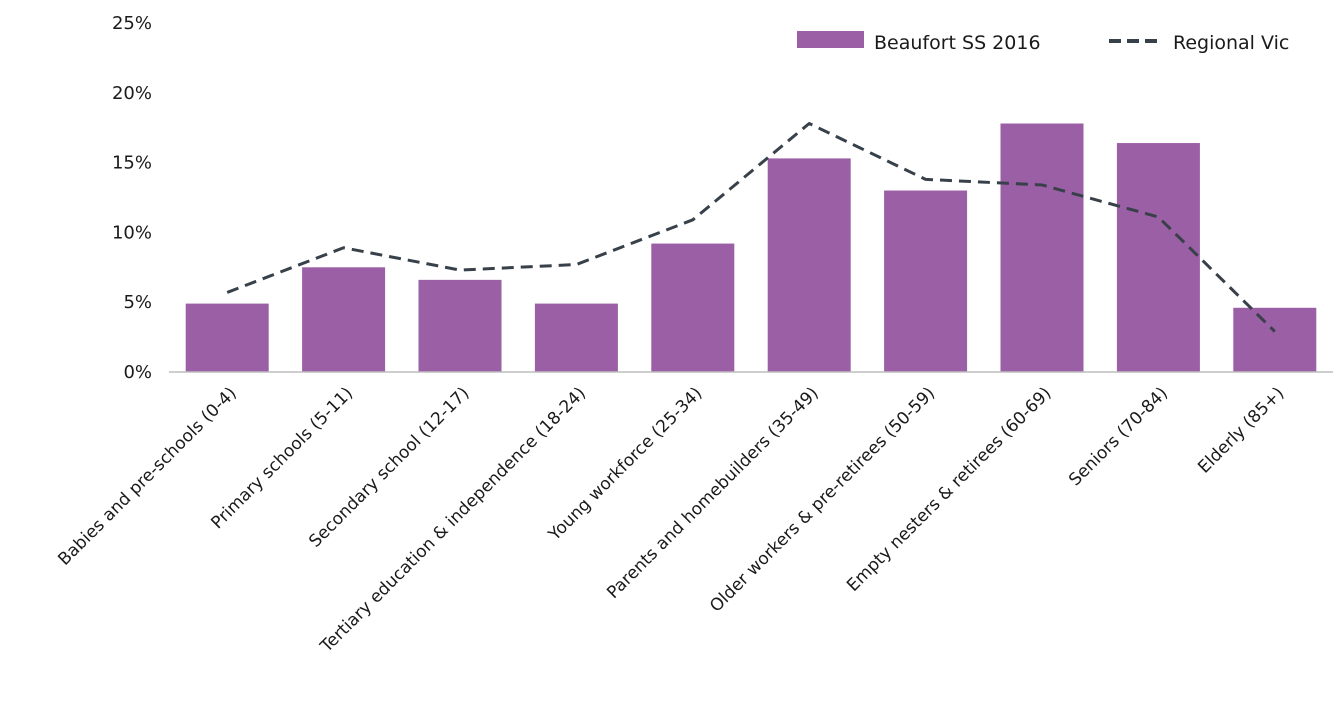 Image resolution: width=1343 pixels, height=720 pixels. I want to click on x-tick-label: Seniors (70-84), so click(1118, 436).